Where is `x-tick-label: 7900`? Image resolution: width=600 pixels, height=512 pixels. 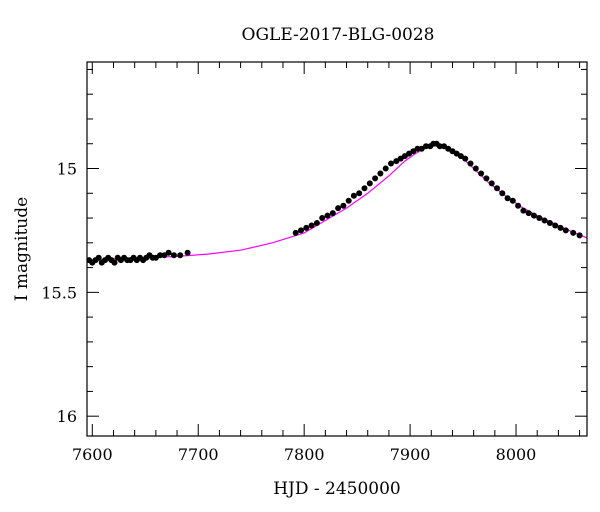
x-tick-label: 7900 is located at coordinates (410, 454).